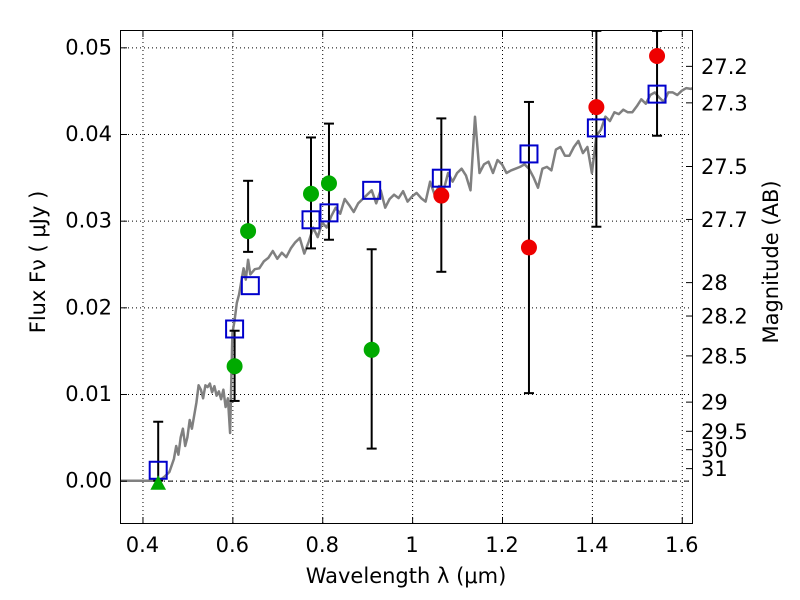 This screenshot has height=600, width=800. Describe the element at coordinates (724, 356) in the screenshot. I see `magnitude-tick-label: 28.5` at that location.